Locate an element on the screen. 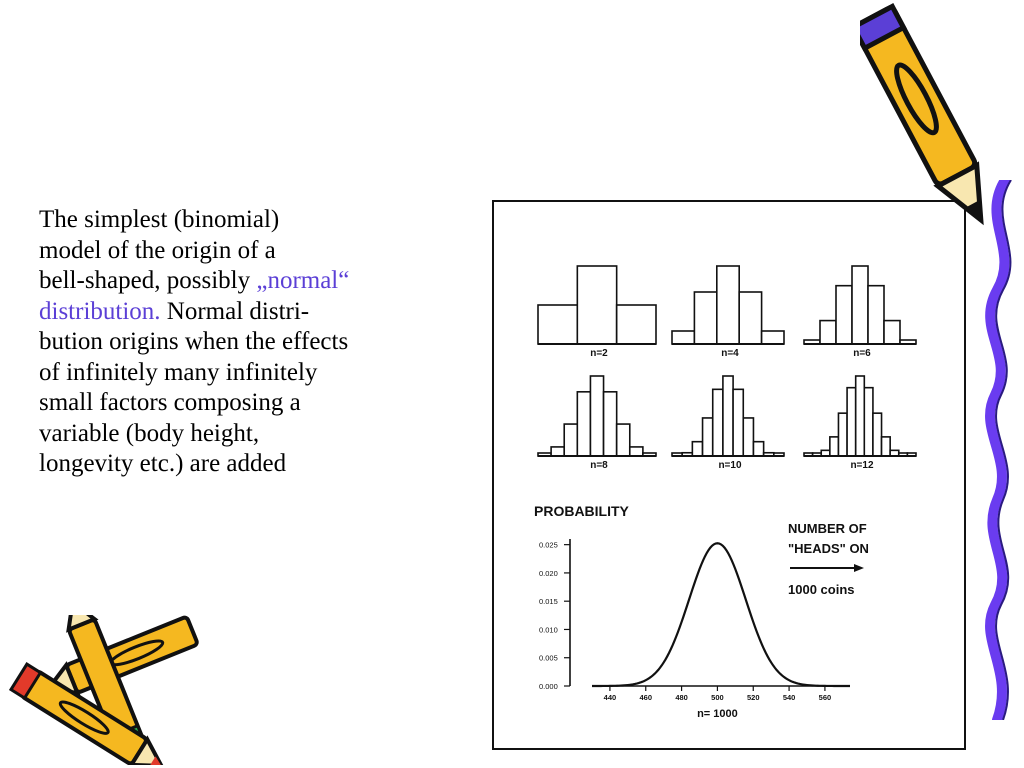  body-text-segment: of infinitely many infinitely is located at coordinates (178, 372).